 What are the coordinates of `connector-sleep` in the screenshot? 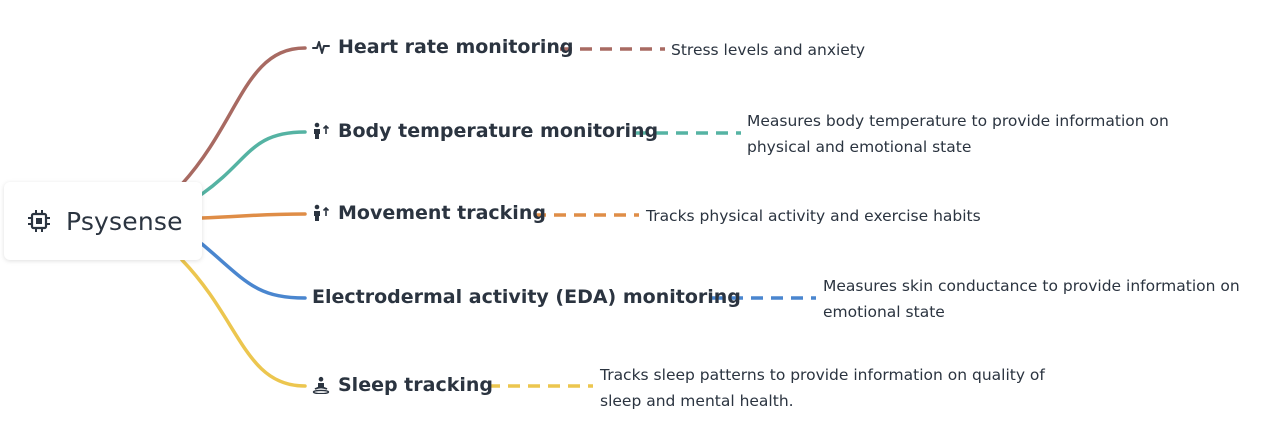 It's located at (243, 323).